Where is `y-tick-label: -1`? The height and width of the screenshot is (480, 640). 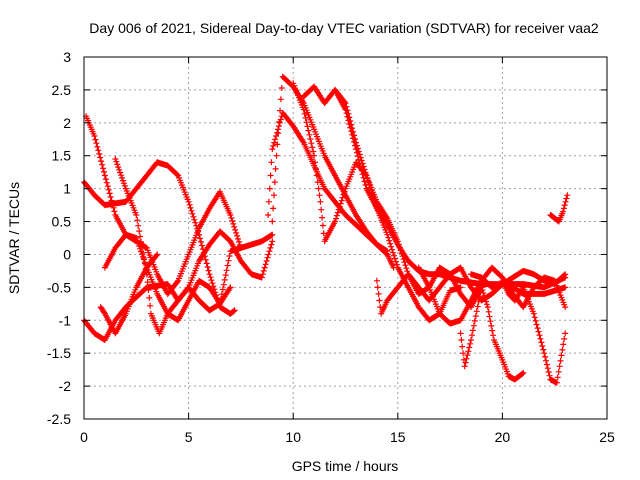 y-tick-label: -1 is located at coordinates (65, 320).